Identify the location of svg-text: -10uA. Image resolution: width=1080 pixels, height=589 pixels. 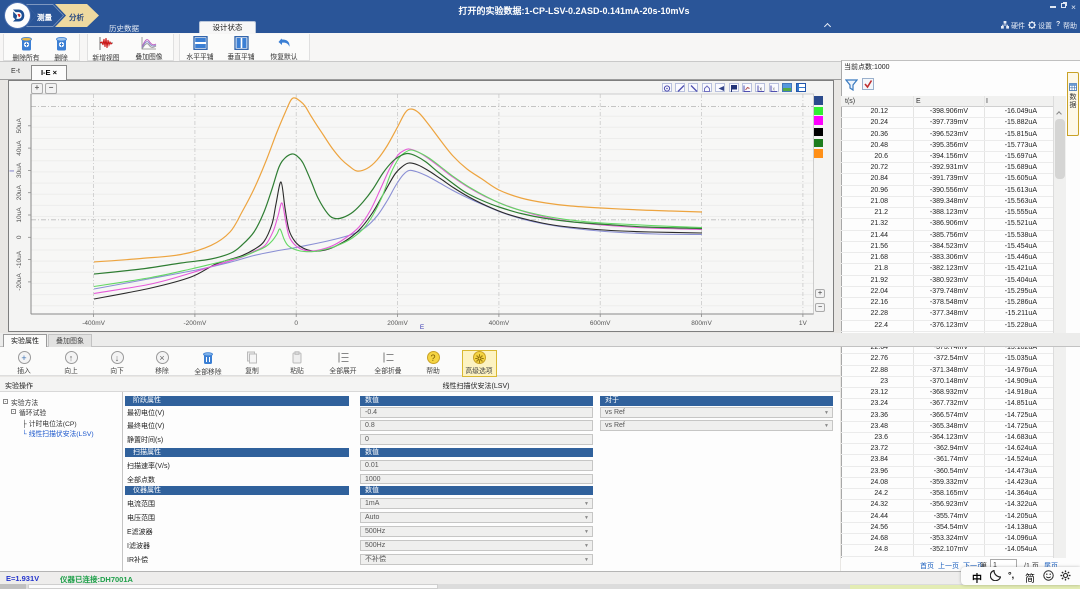
(19, 259).